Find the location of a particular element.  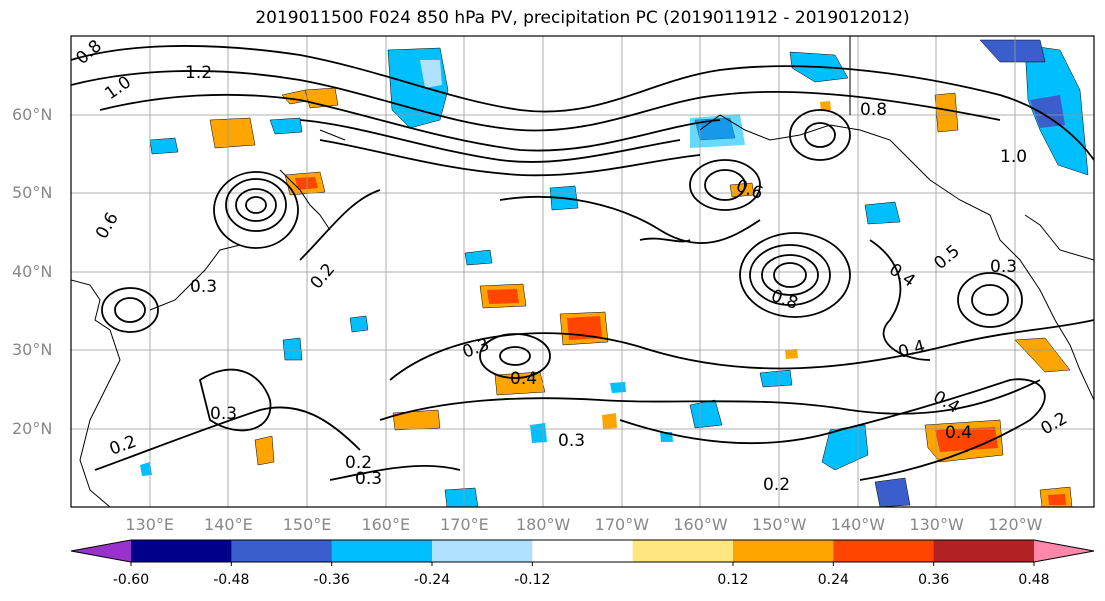

lon-tick-label: 150°E is located at coordinates (307, 524).